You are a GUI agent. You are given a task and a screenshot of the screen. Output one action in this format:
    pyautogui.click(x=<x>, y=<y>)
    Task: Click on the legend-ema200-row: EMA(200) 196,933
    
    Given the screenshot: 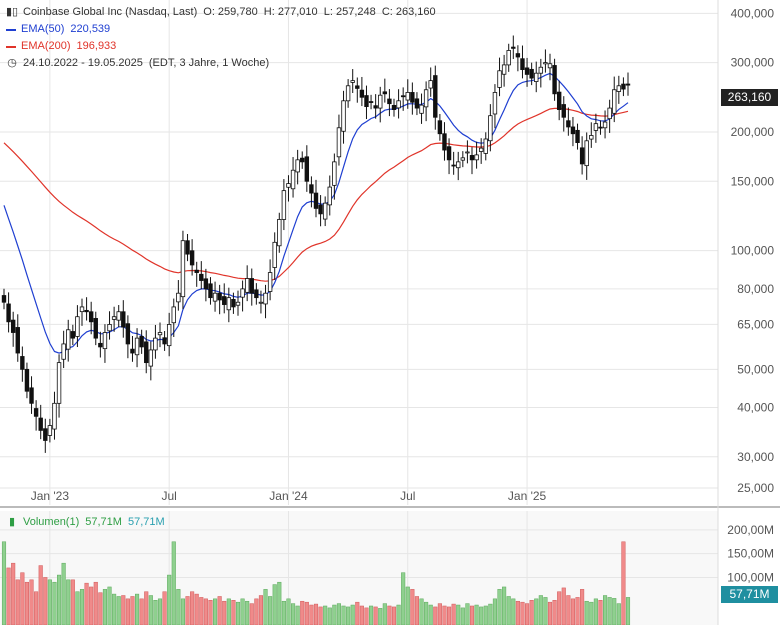 What is the action you would take?
    pyautogui.click(x=221, y=46)
    